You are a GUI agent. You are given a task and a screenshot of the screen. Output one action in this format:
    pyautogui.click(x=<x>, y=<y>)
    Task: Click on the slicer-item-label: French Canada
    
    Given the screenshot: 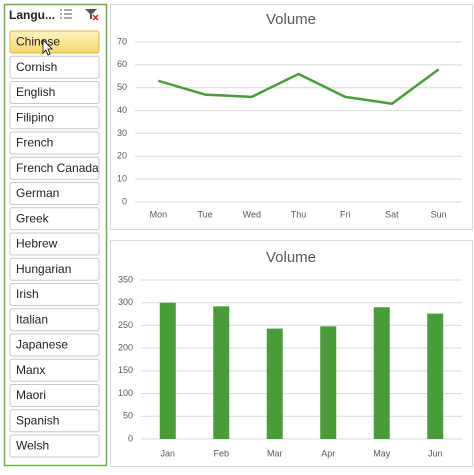 What is the action you would take?
    pyautogui.click(x=57, y=168)
    